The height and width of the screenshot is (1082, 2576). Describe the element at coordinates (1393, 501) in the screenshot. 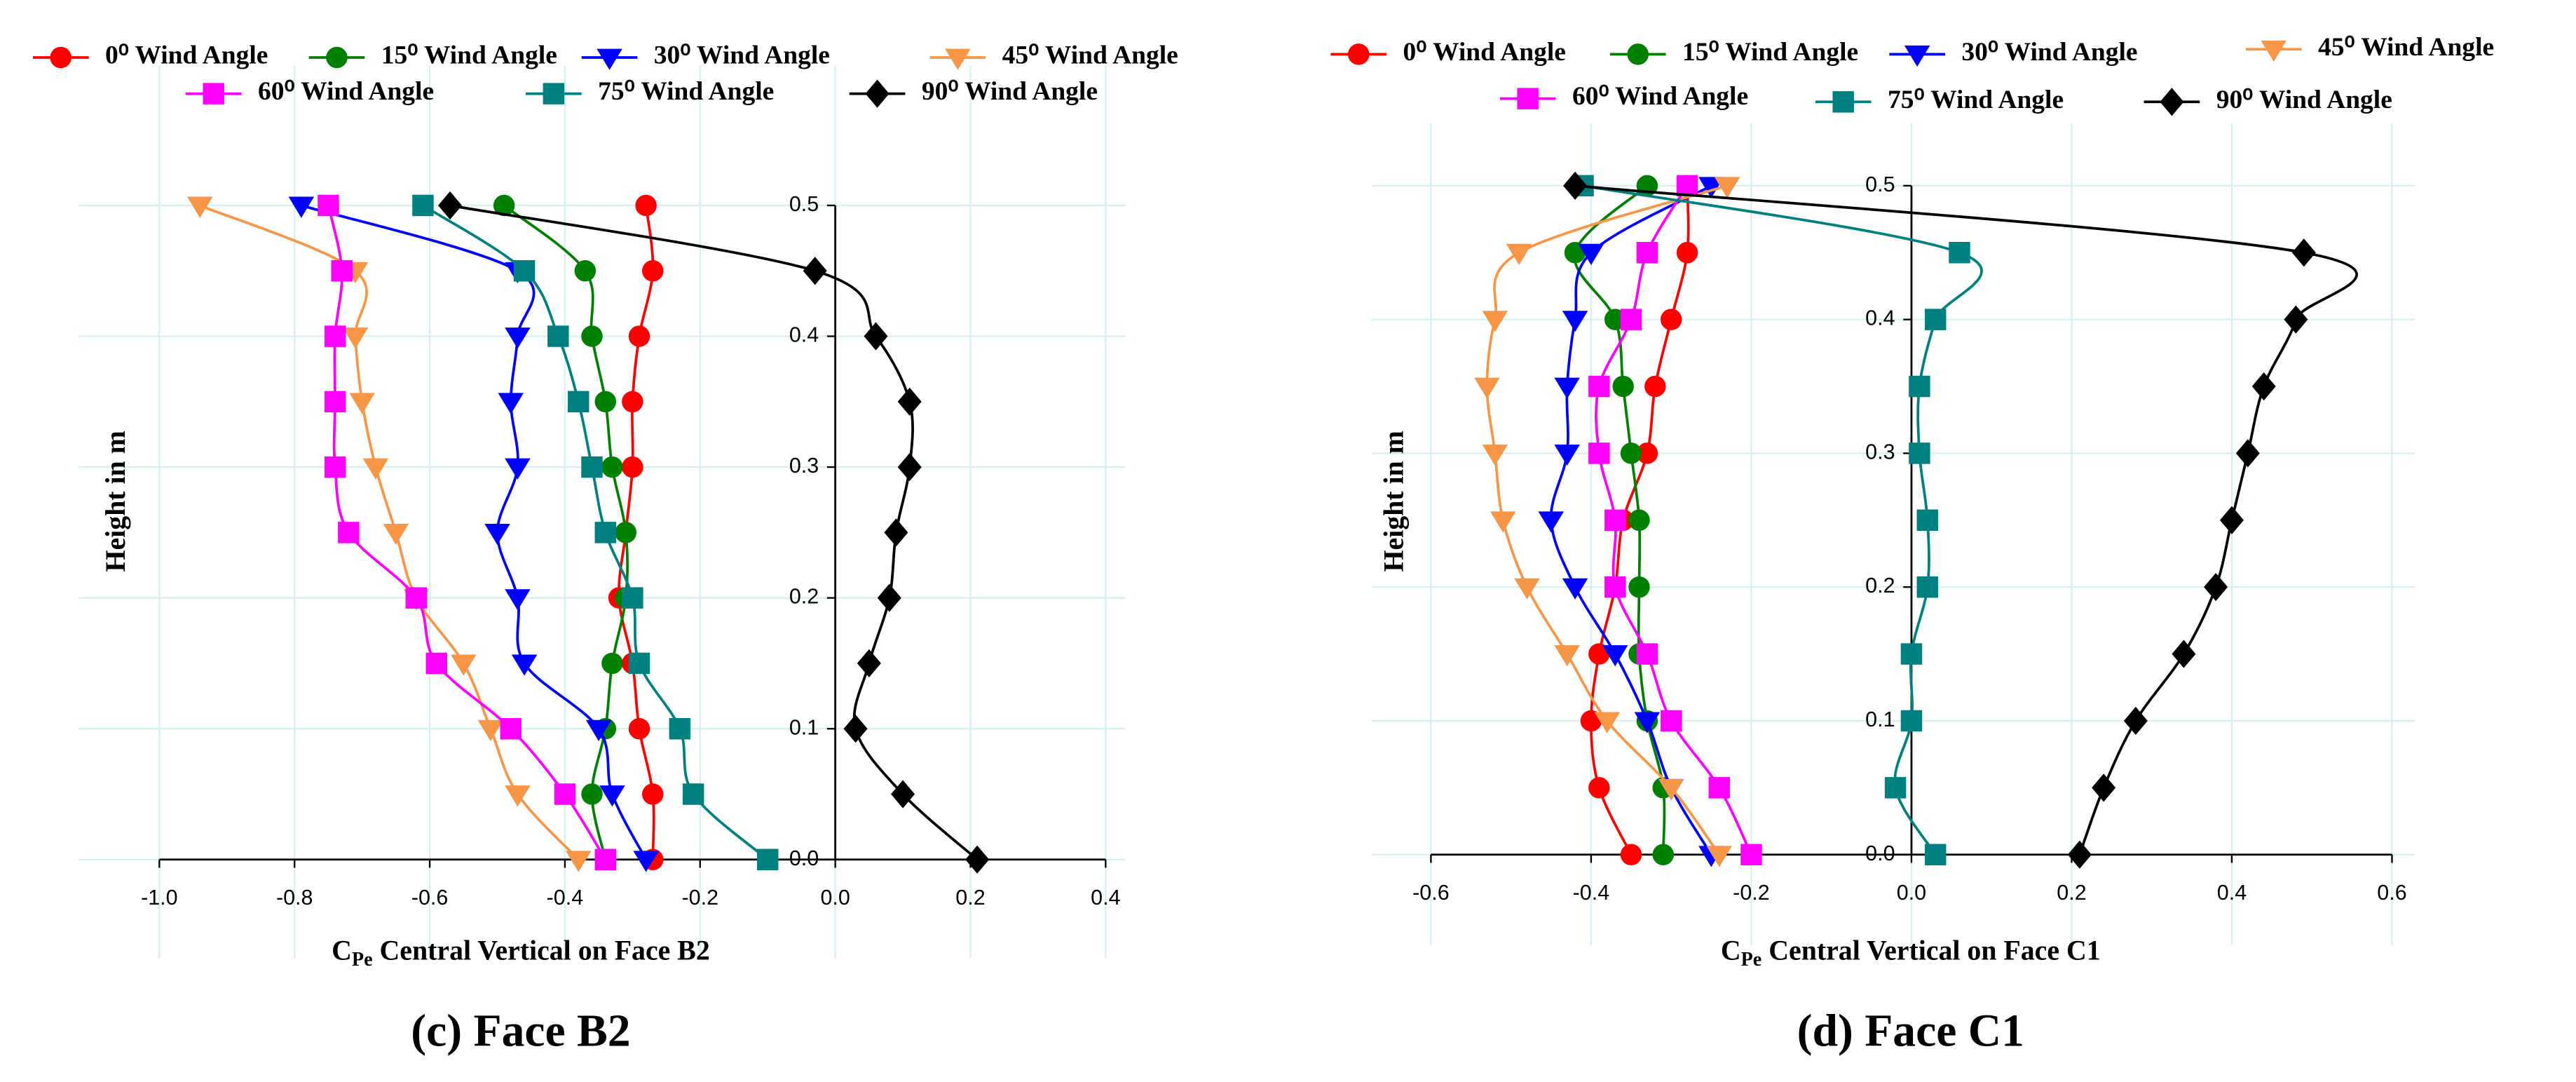

I see `y-axis-label: Height in m` at that location.